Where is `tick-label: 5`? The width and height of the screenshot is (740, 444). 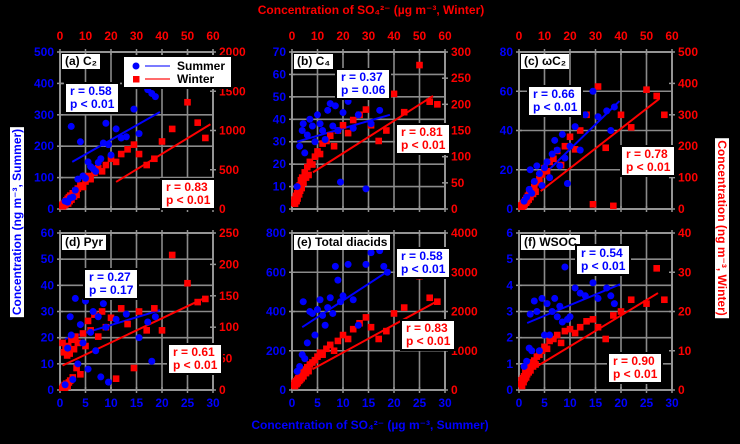
tick-label: 5 is located at coordinates (85, 403).